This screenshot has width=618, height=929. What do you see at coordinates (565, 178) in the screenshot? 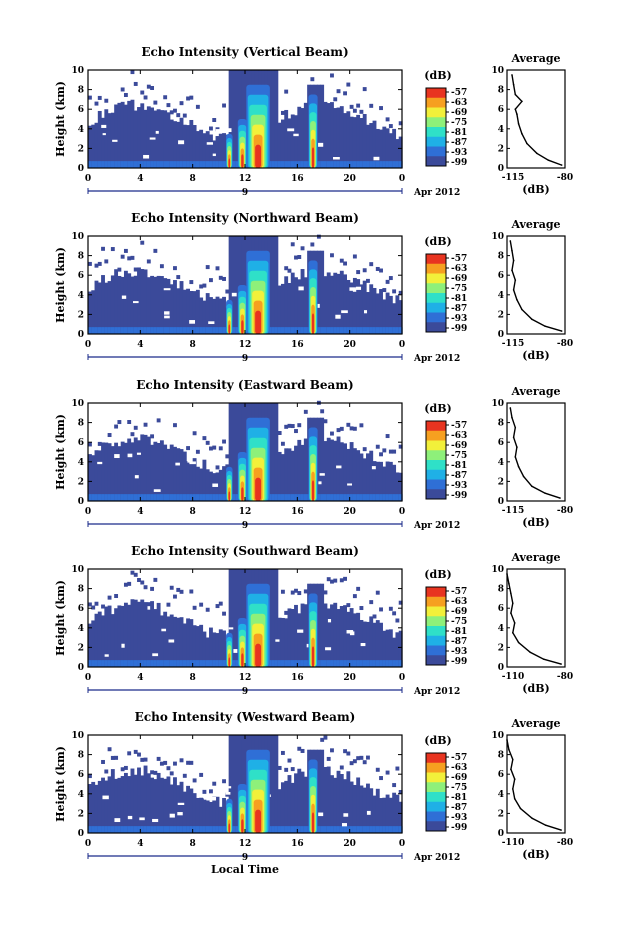
I see `average-x-tick-label: -80` at bounding box center [565, 178].